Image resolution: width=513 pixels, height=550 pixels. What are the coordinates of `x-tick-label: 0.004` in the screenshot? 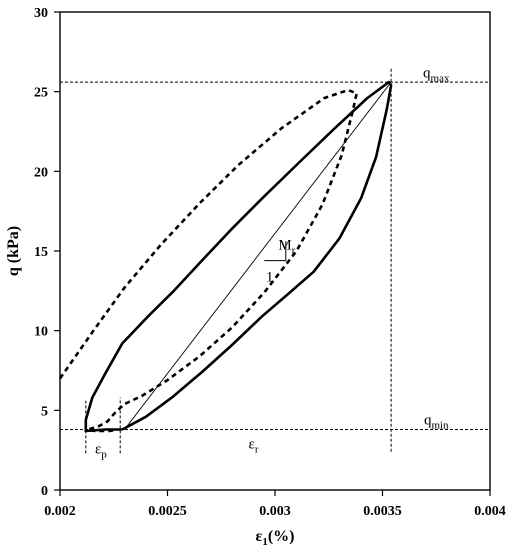 It's located at (490, 511).